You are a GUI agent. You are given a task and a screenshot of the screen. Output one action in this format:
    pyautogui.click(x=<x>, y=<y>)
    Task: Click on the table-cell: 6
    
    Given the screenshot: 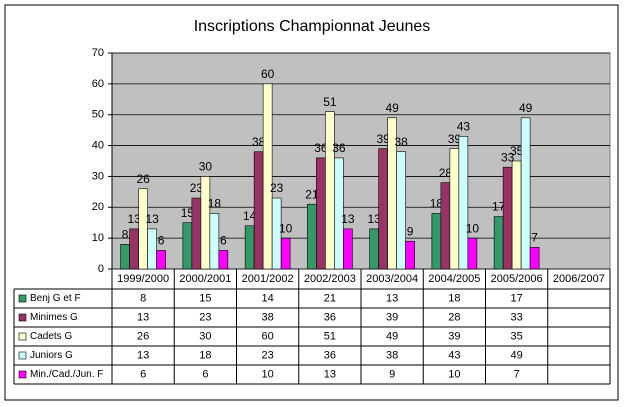 What is the action you would take?
    pyautogui.click(x=205, y=374)
    